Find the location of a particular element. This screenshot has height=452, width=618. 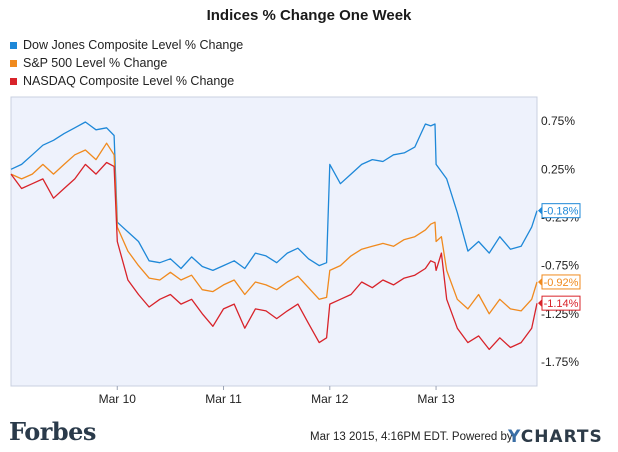

end-value-text: -1.14% is located at coordinates (561, 304).